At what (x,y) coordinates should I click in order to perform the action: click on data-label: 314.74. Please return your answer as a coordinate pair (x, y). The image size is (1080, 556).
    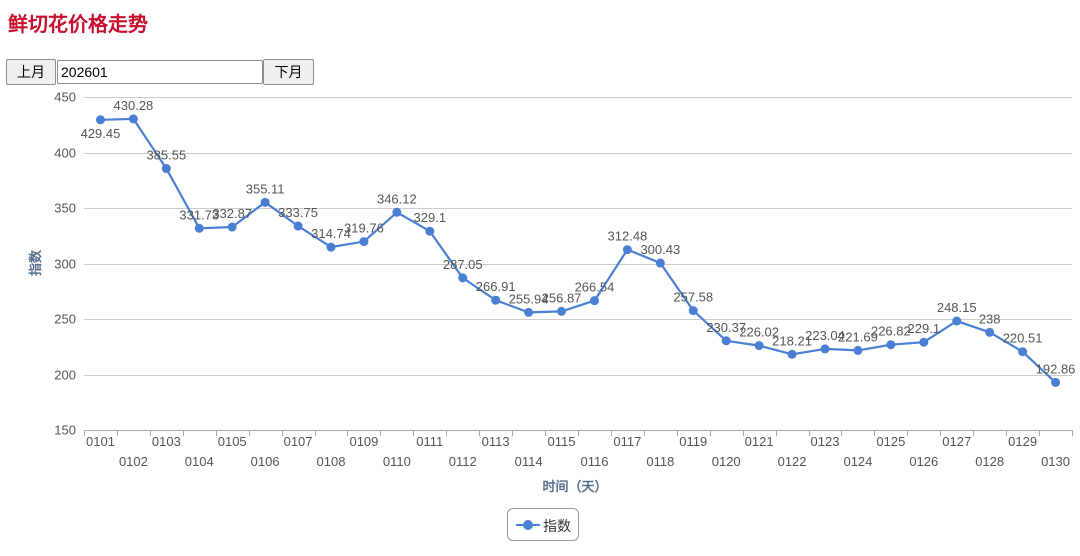
    Looking at the image, I should click on (331, 233).